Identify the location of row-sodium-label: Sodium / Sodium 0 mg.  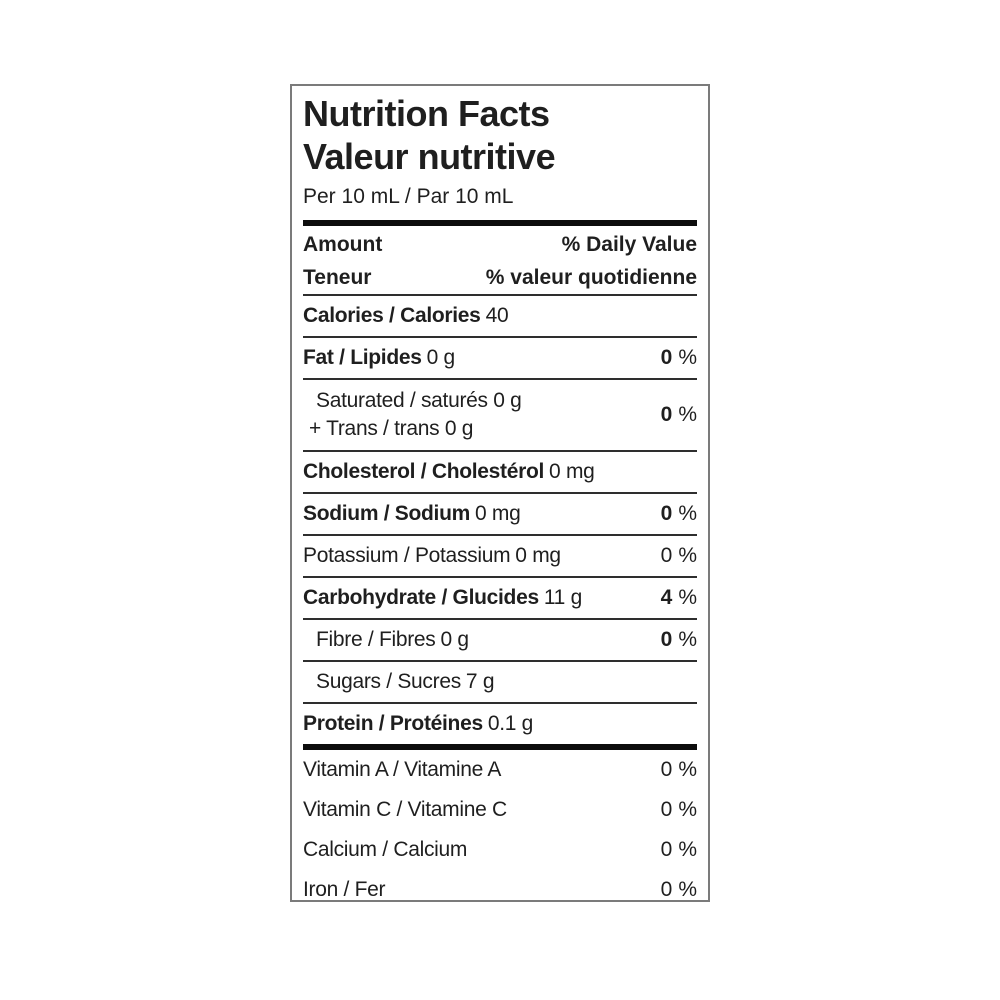
(412, 513).